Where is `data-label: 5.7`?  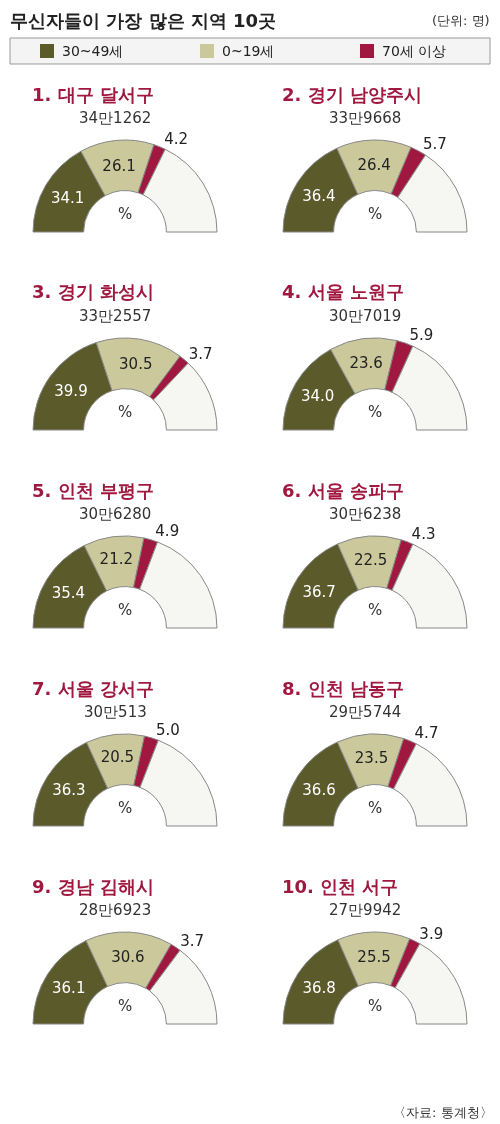
data-label: 5.7 is located at coordinates (434, 143).